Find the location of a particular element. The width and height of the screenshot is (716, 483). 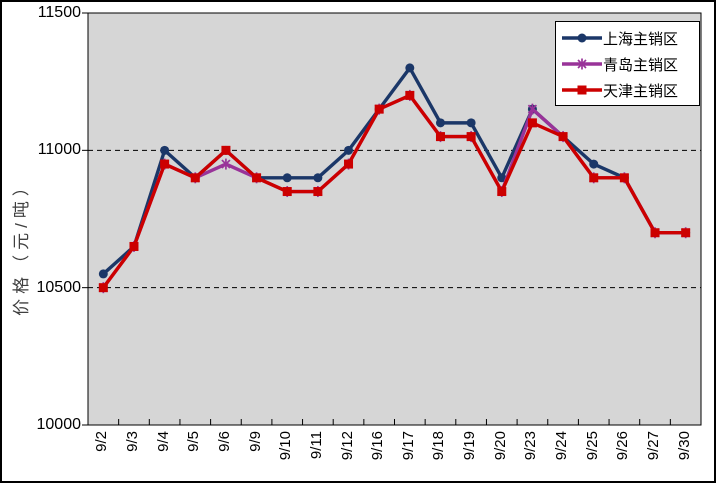

legend-item: 天津主销区 is located at coordinates (630, 90).